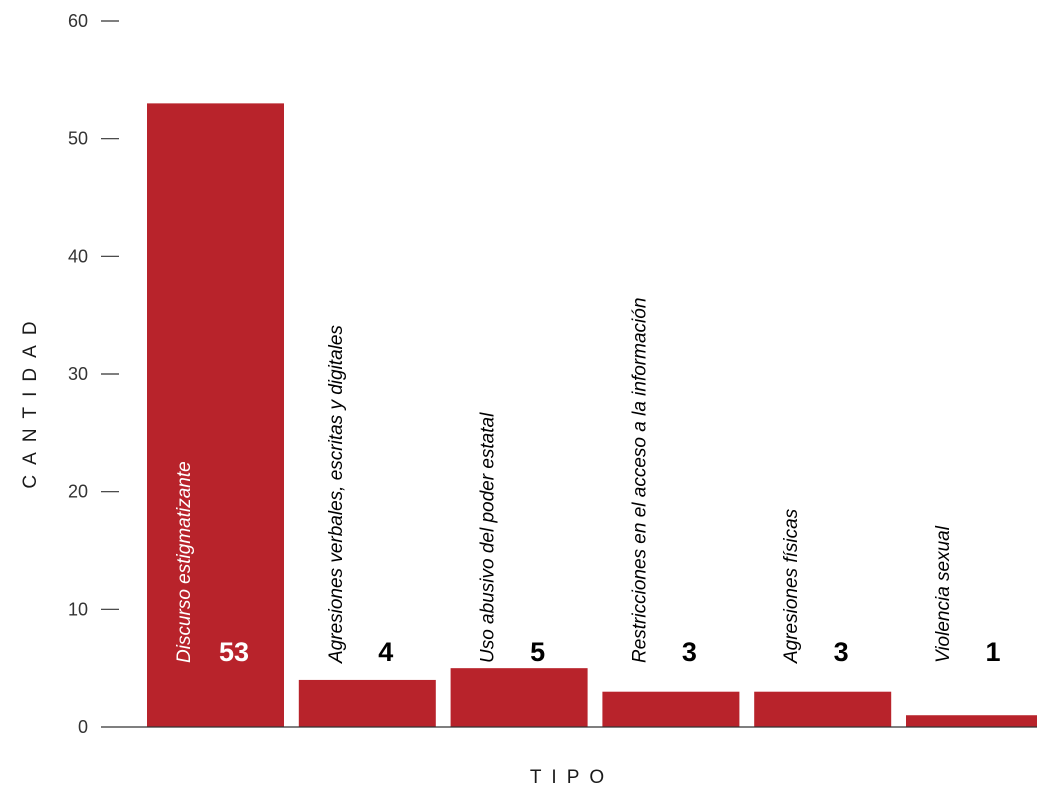 The image size is (1037, 785). I want to click on y-axis: 0 10 20 30 40 50 60, so click(93, 374).